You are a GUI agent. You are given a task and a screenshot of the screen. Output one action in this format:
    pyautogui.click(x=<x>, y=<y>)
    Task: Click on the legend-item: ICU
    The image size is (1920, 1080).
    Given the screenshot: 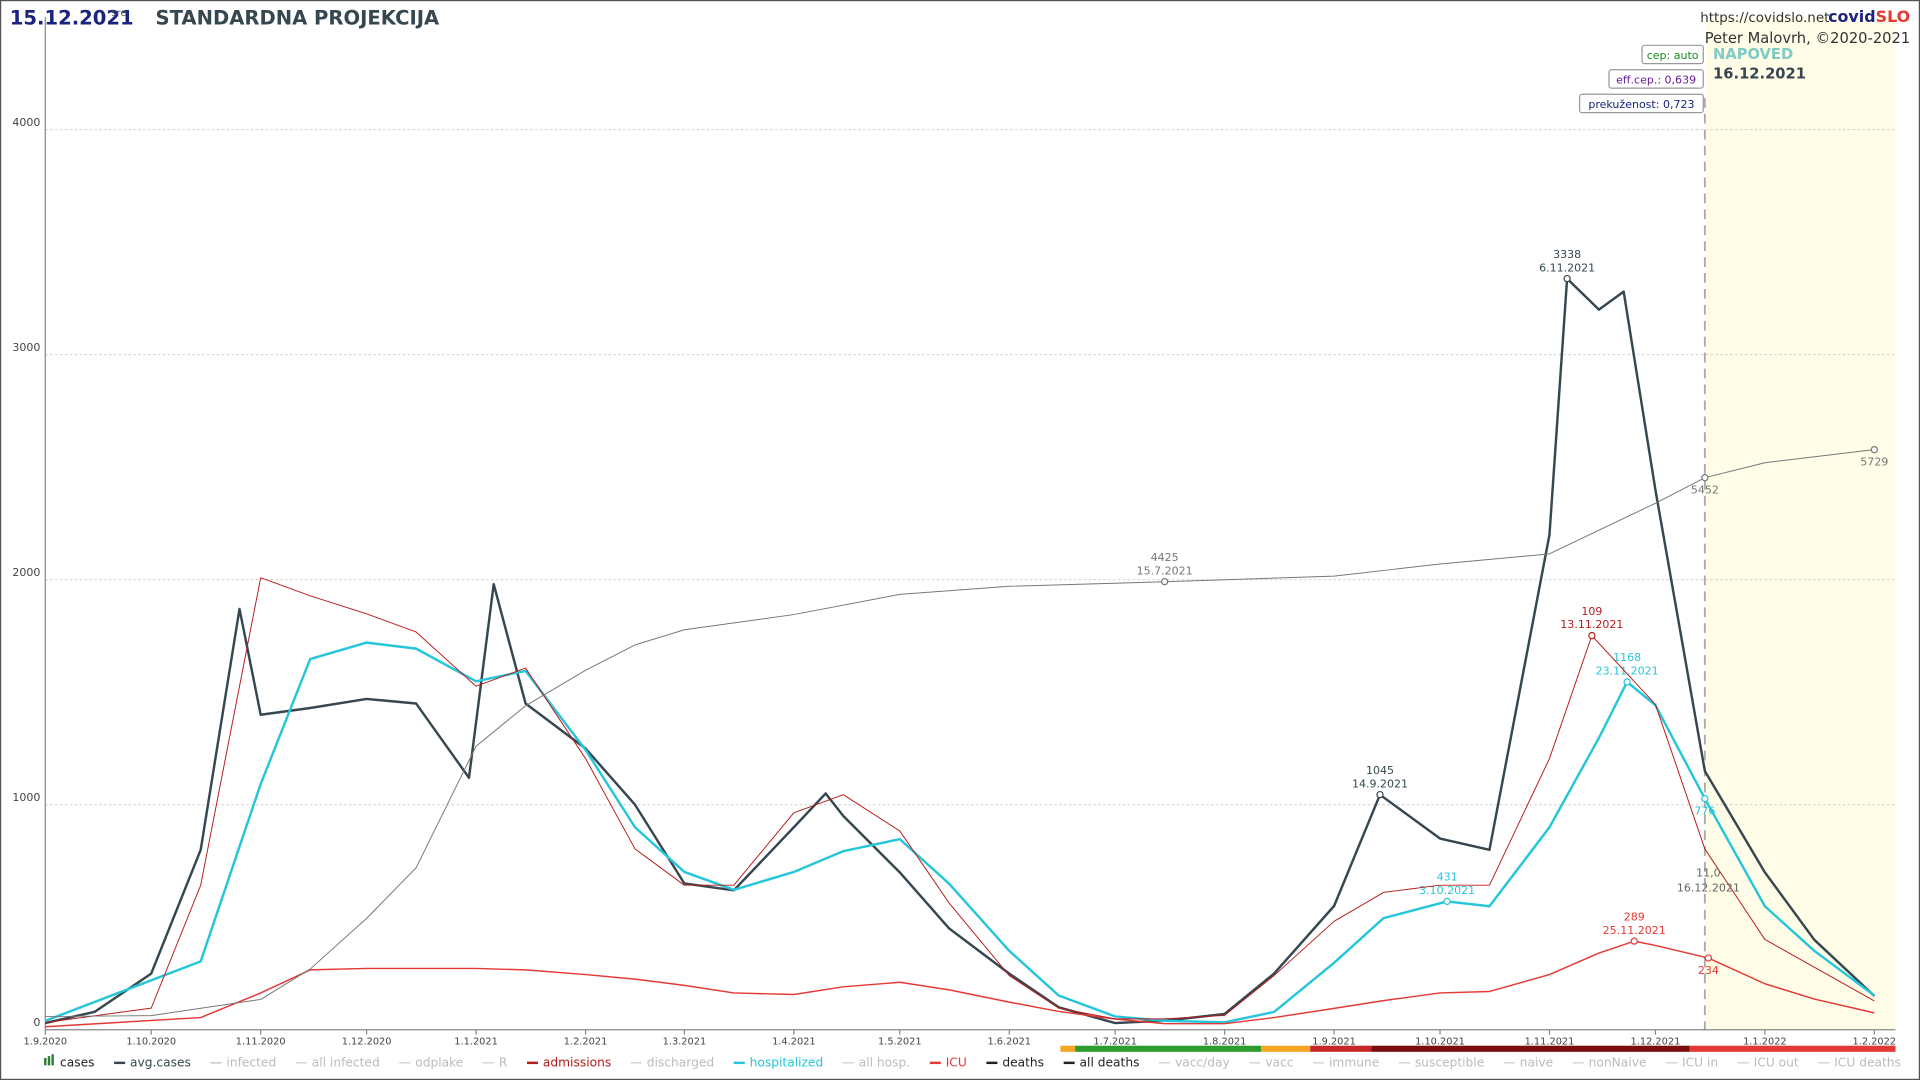 What is the action you would take?
    pyautogui.click(x=948, y=1063)
    